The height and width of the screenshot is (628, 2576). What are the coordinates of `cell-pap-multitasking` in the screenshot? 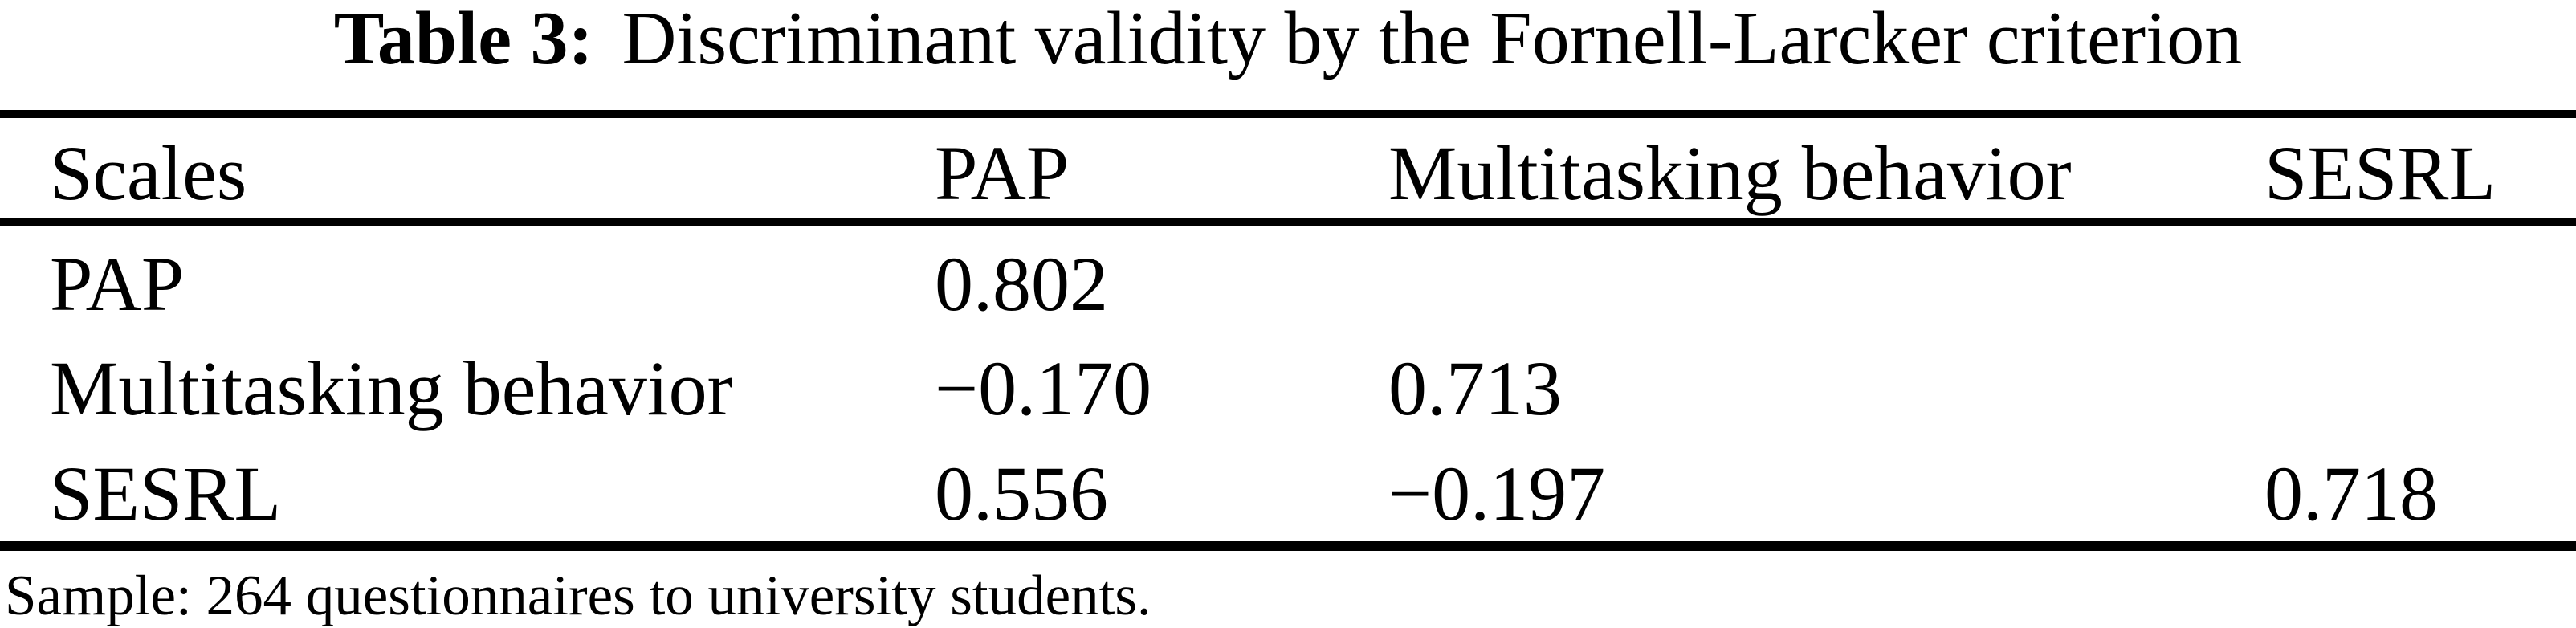 It's located at (1826, 280).